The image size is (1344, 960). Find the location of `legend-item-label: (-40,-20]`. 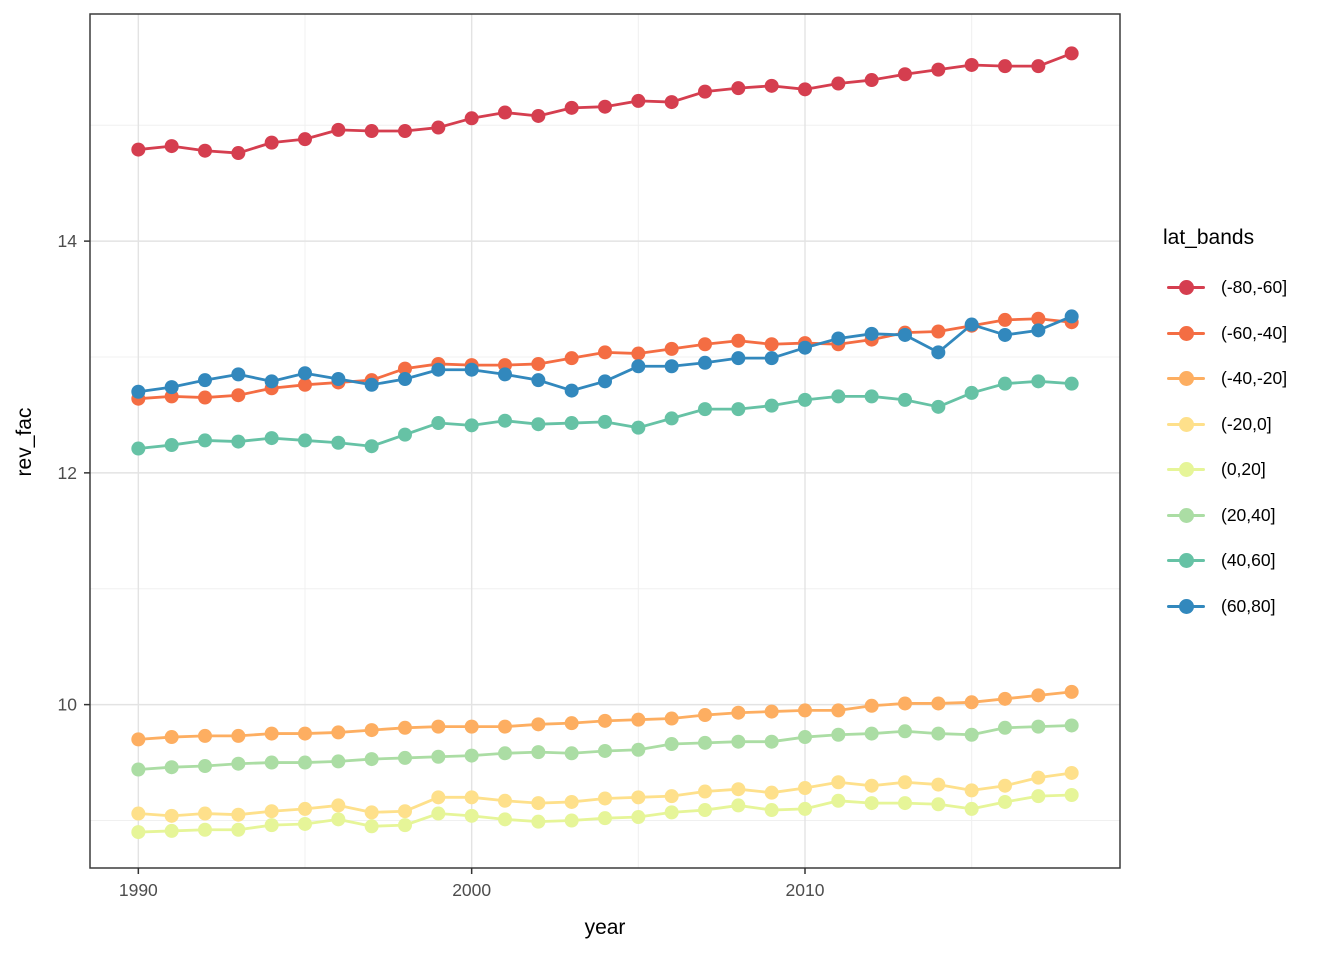

legend-item-label: (-40,-20] is located at coordinates (1254, 378).